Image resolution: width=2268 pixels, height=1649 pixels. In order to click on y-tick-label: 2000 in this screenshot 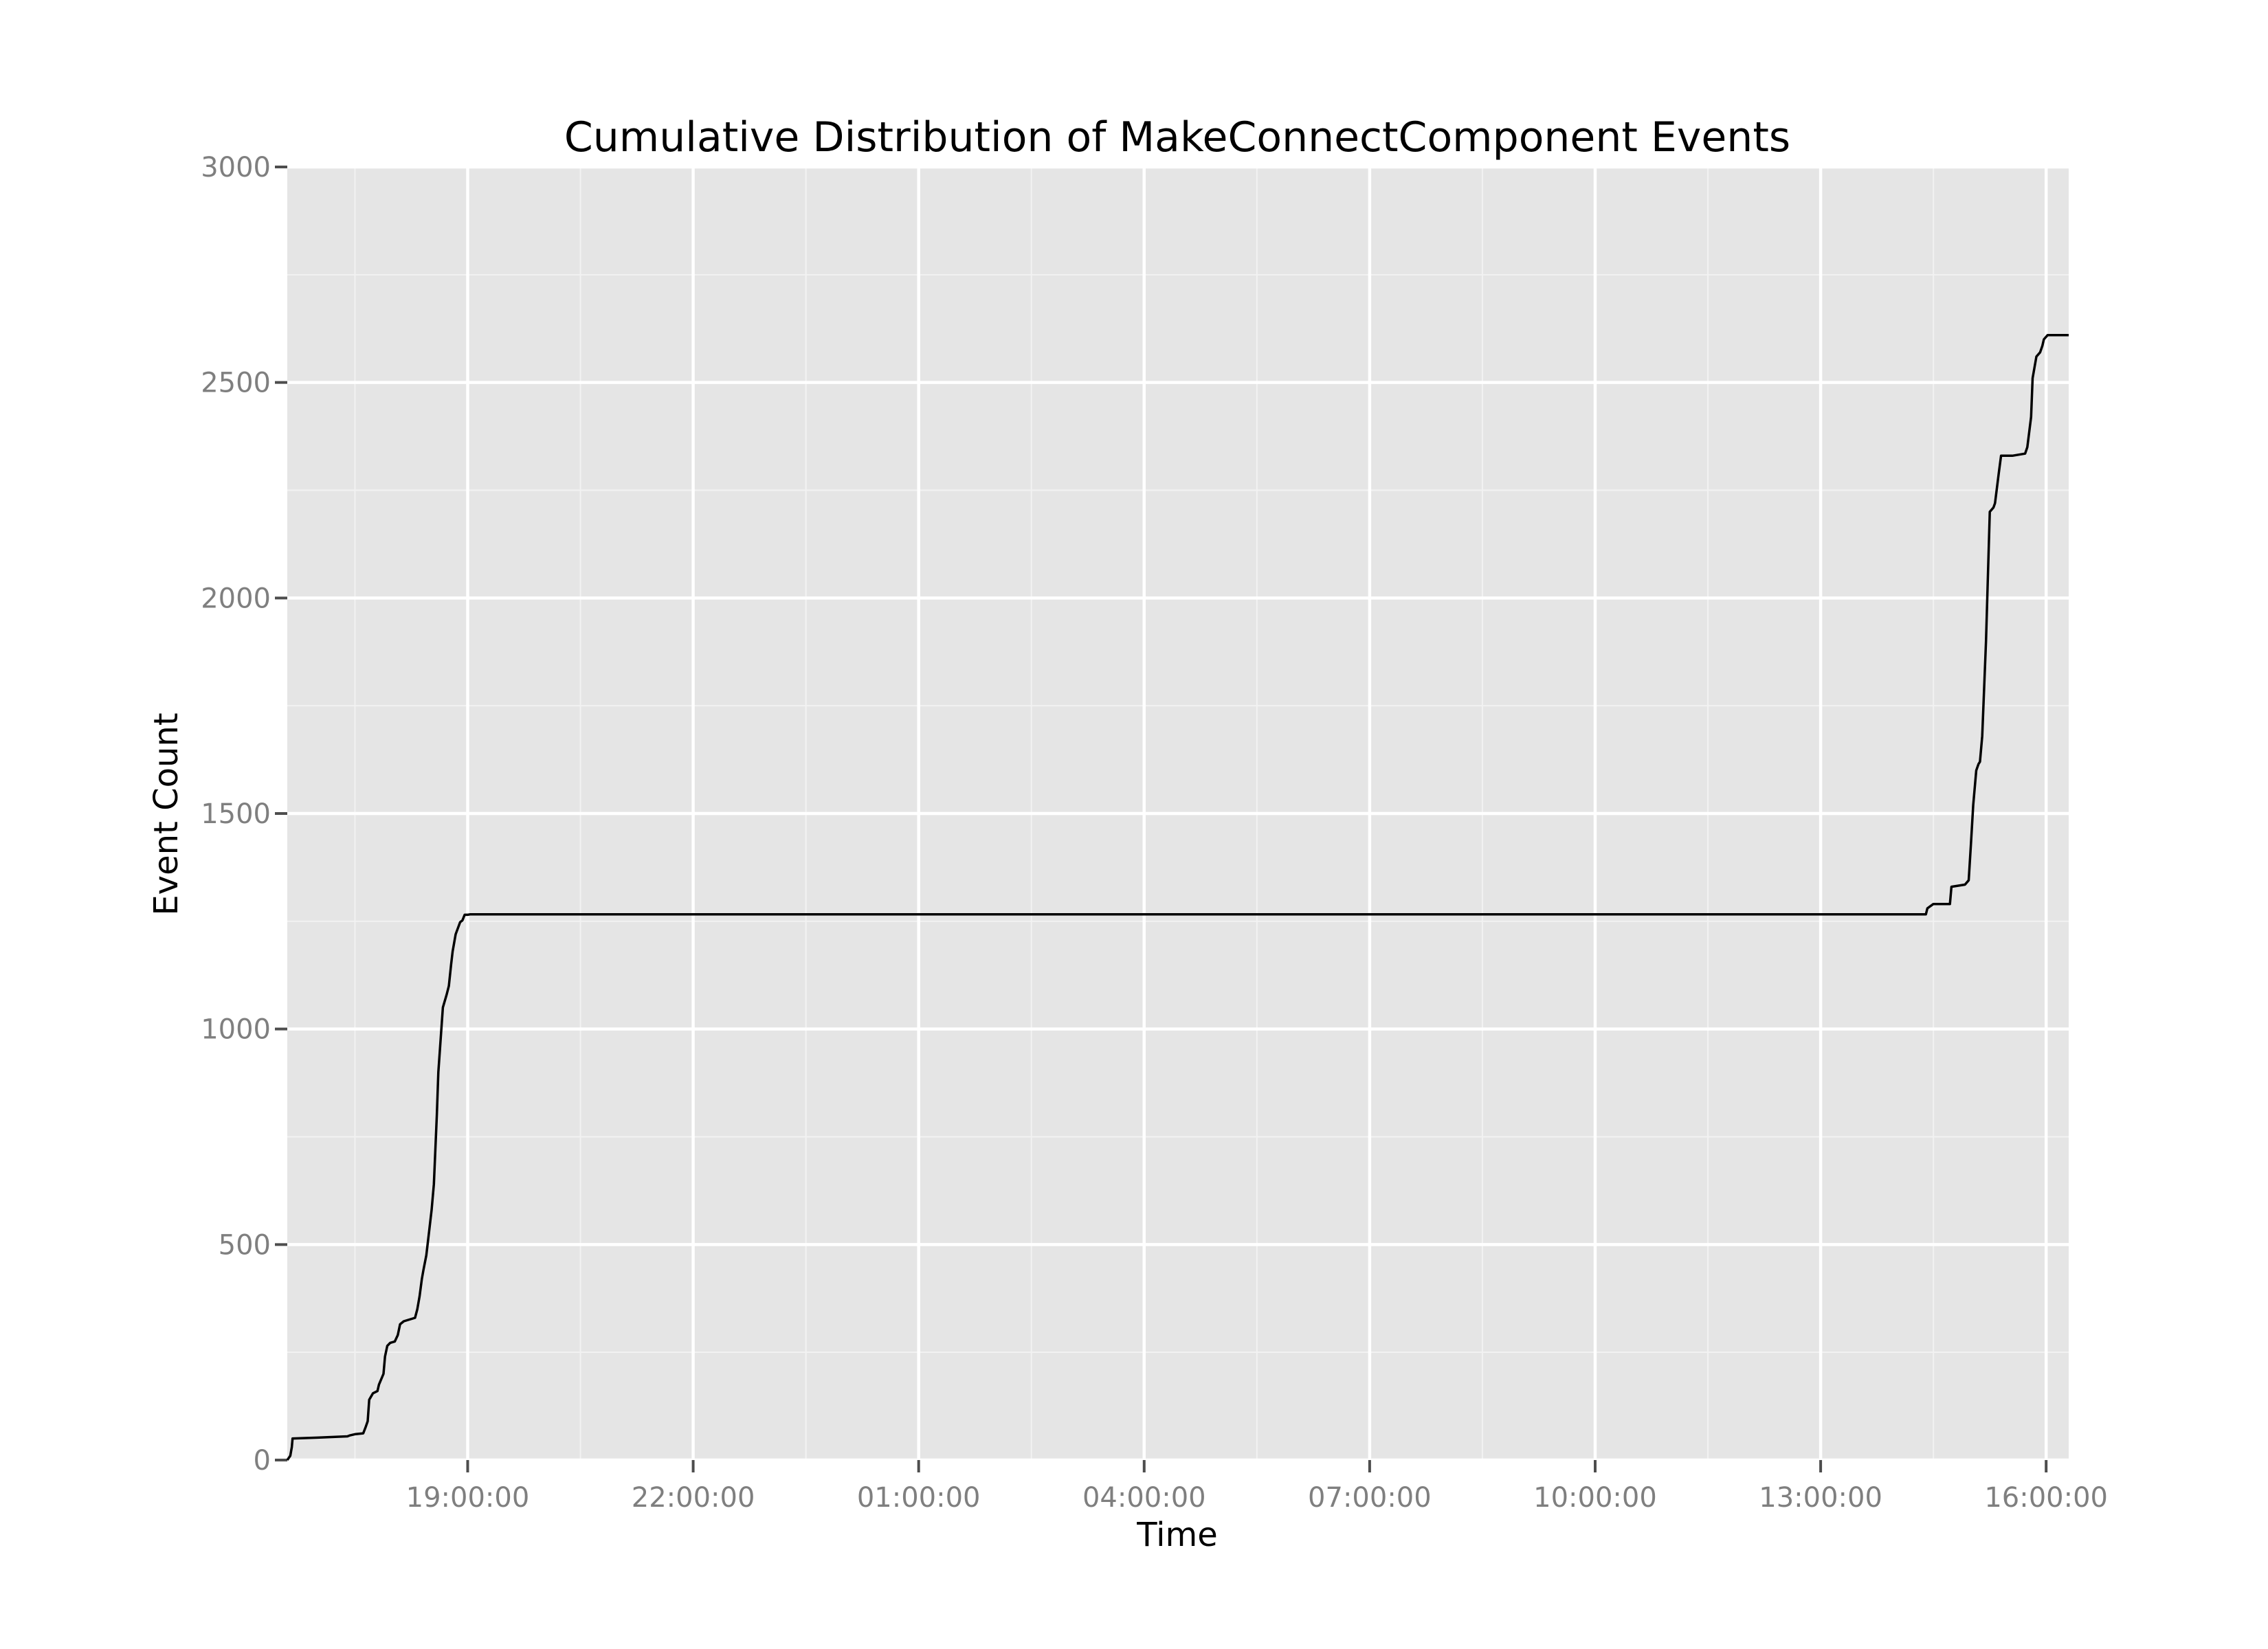, I will do `click(236, 598)`.